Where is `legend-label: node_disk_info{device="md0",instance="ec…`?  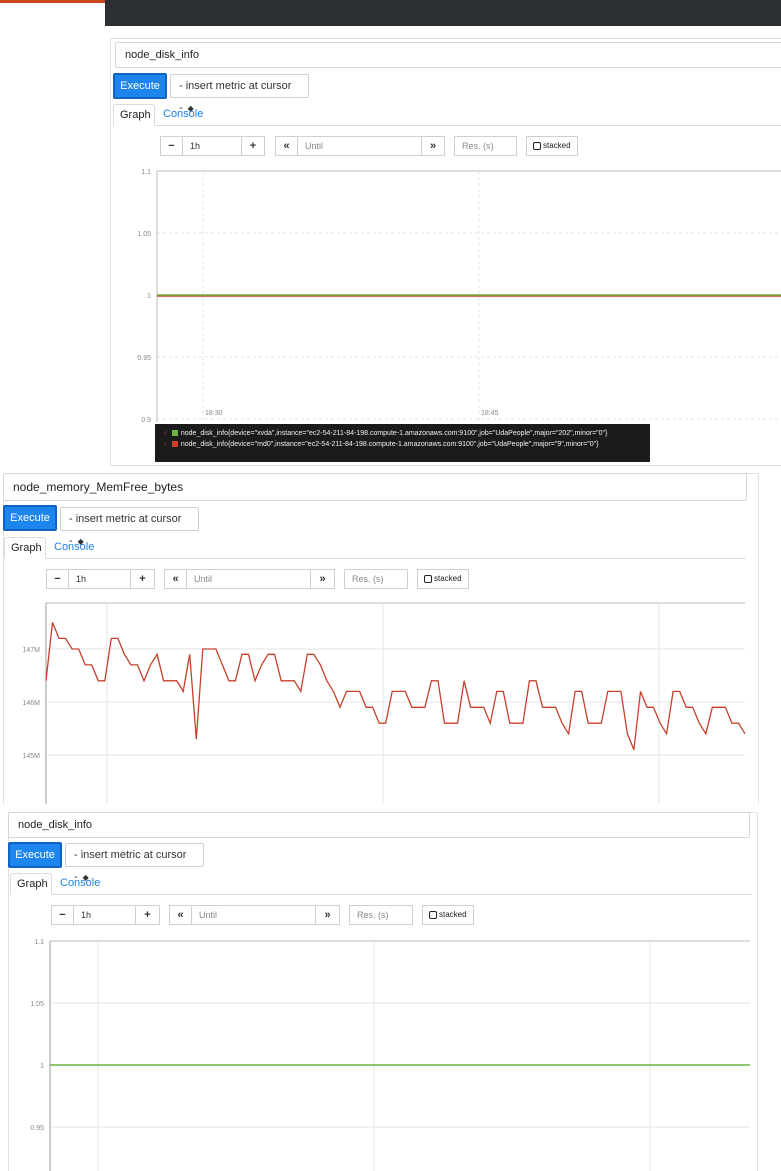 legend-label: node_disk_info{device="md0",instance="ec… is located at coordinates (389, 444).